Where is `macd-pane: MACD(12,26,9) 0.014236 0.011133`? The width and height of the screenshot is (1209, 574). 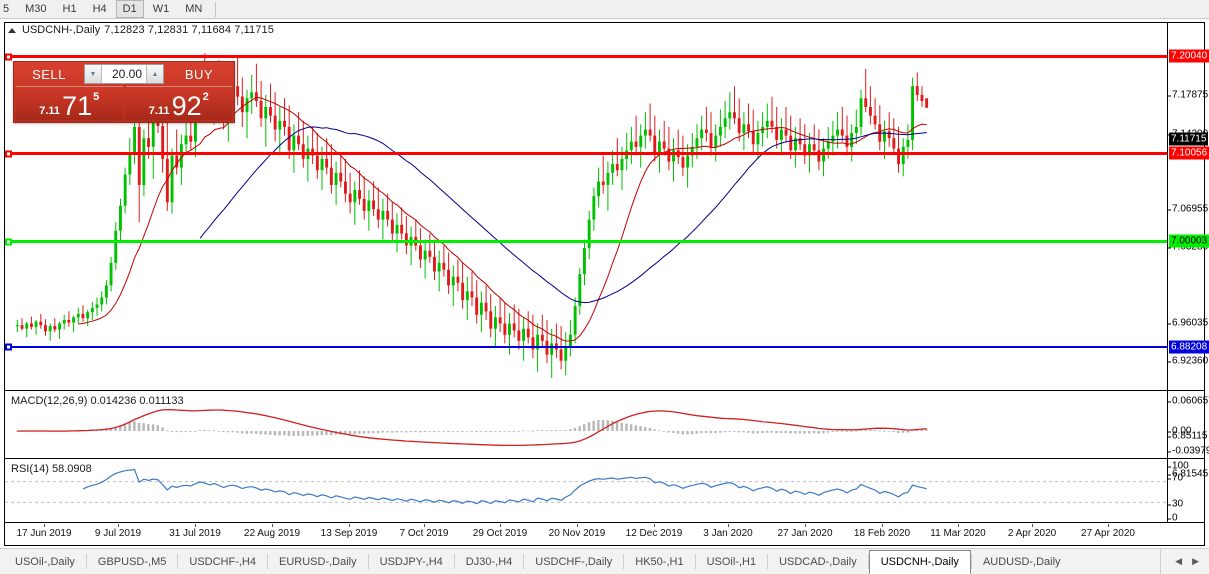 macd-pane: MACD(12,26,9) 0.014236 0.011133 is located at coordinates (604, 425).